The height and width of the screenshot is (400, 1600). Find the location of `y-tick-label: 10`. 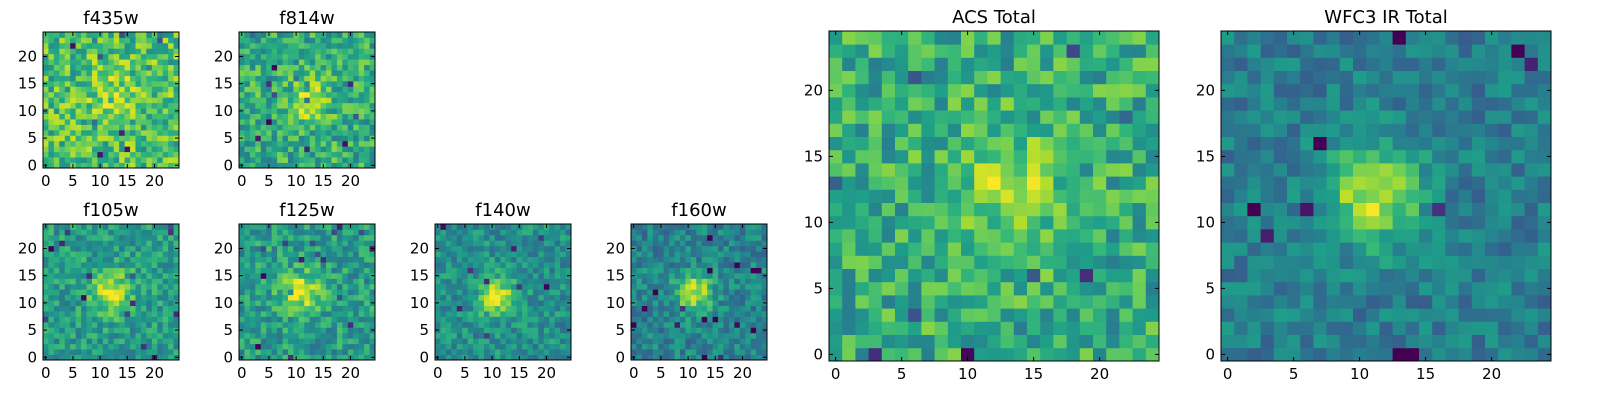

y-tick-label: 10 is located at coordinates (223, 303).